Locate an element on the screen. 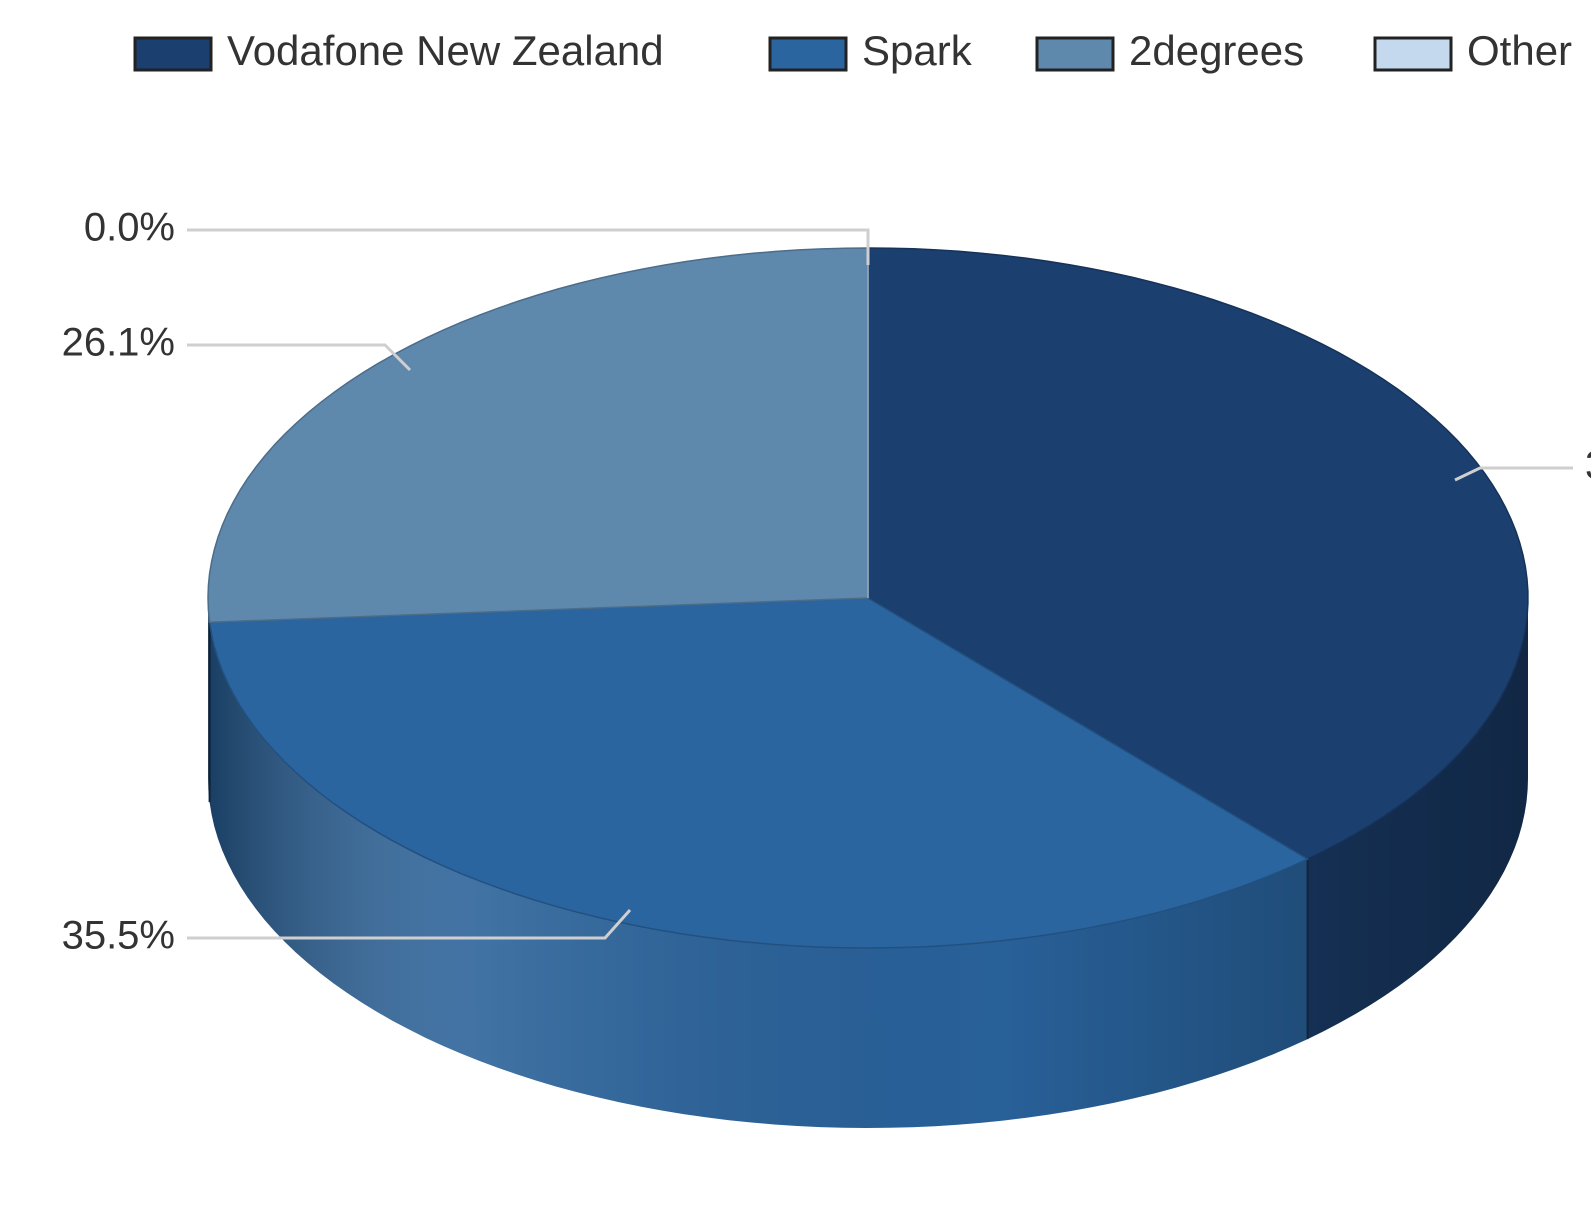  legend-label: 2degrees is located at coordinates (1216, 50).